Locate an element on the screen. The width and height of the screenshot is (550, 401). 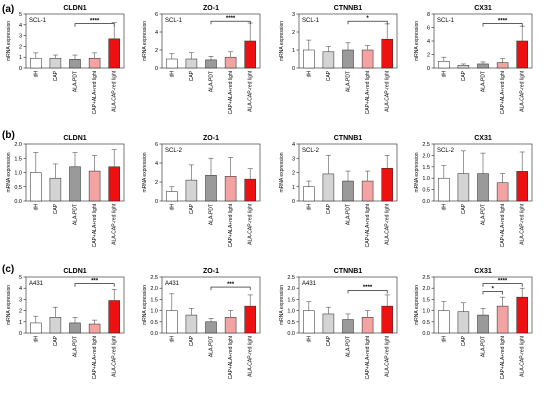
significance-label: *** is located at coordinates (231, 285).